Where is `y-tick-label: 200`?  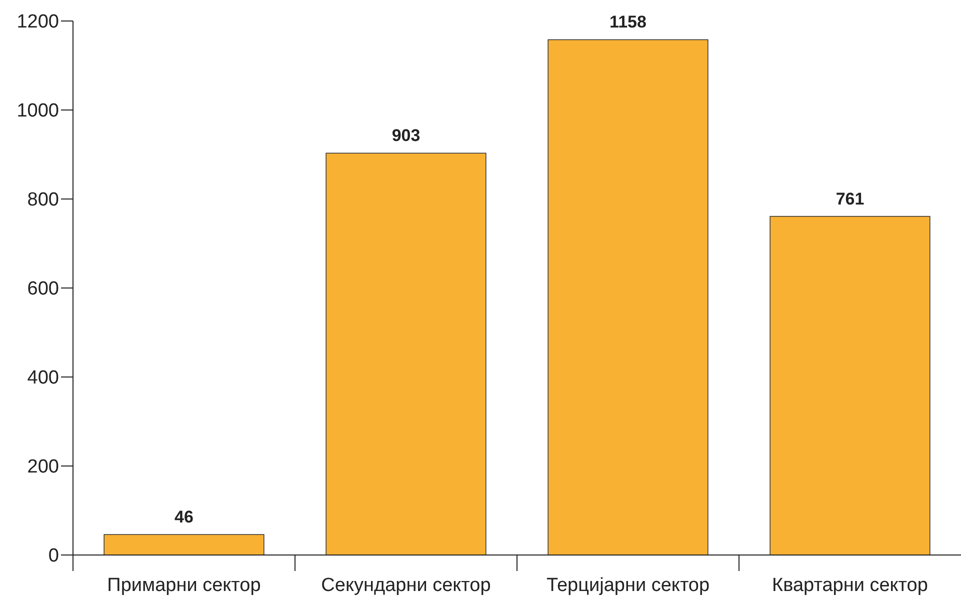 y-tick-label: 200 is located at coordinates (43, 467).